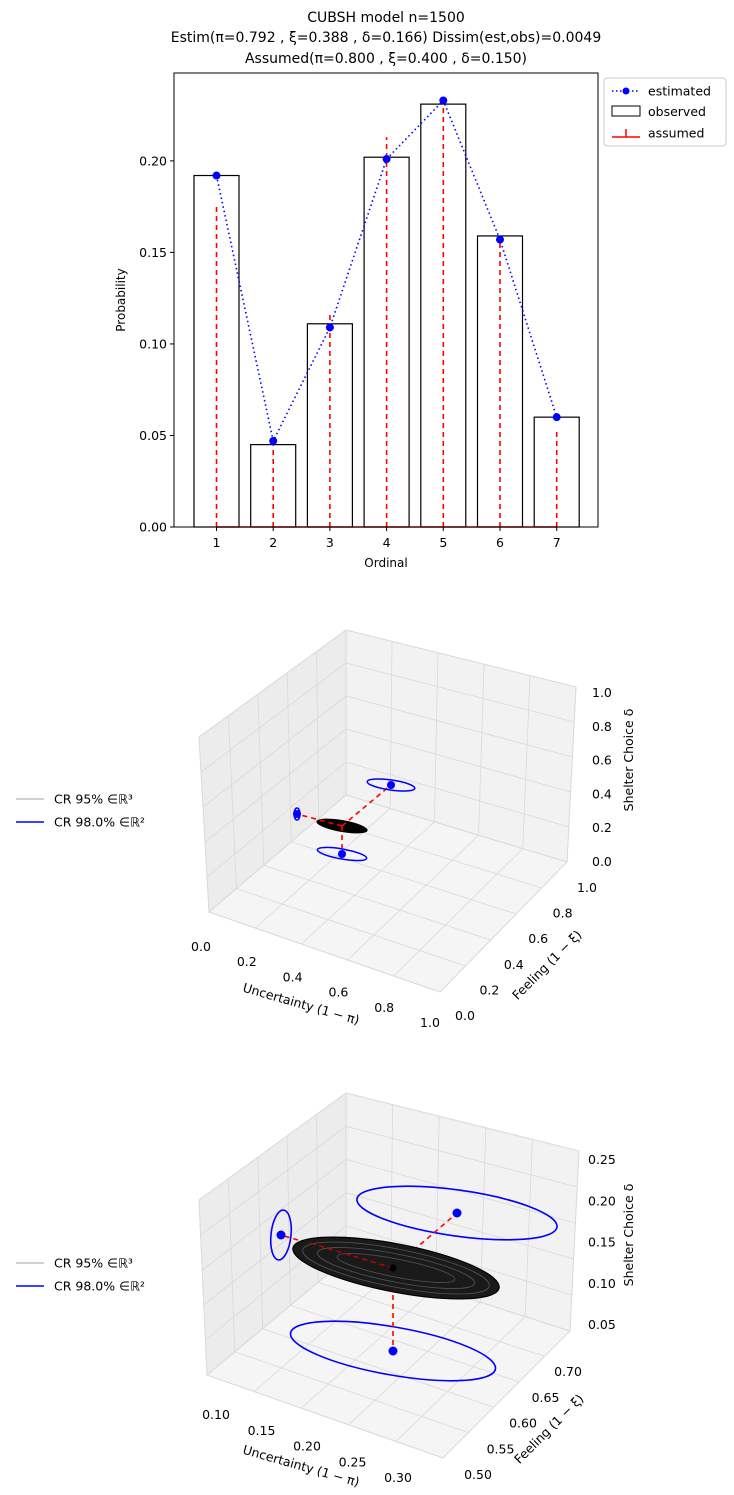 The image size is (734, 1495). I want to click on estimate-point-3d, so click(393, 1268).